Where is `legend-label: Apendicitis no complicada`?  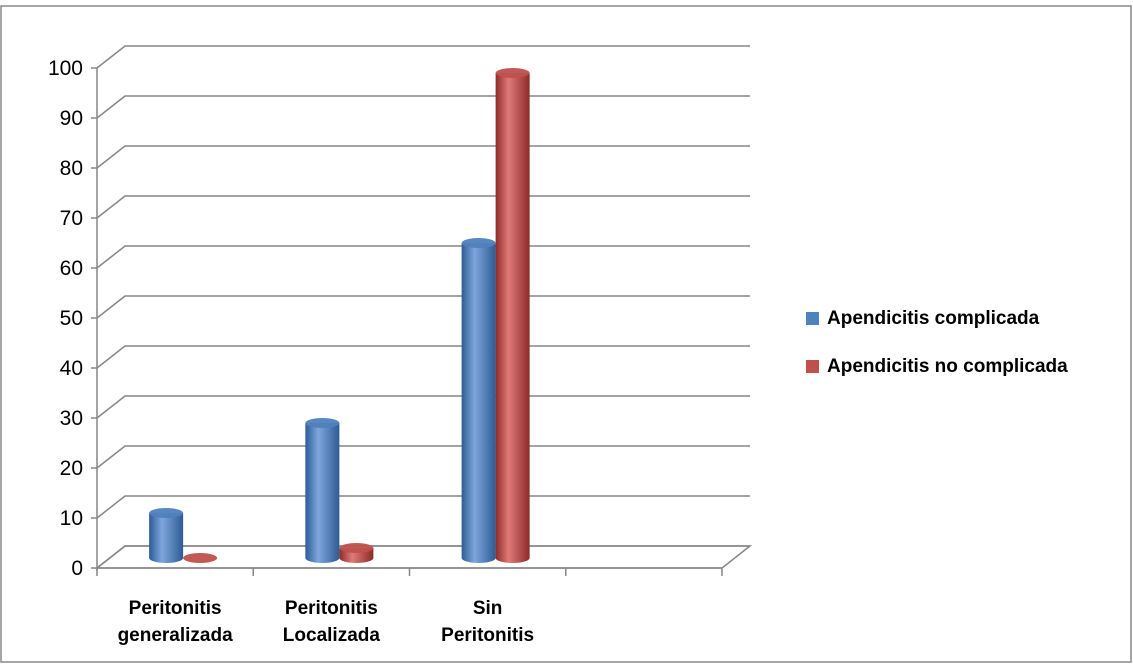
legend-label: Apendicitis no complicada is located at coordinates (947, 366).